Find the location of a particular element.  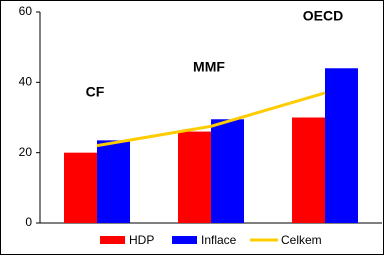

annotation: CF is located at coordinates (95, 92).